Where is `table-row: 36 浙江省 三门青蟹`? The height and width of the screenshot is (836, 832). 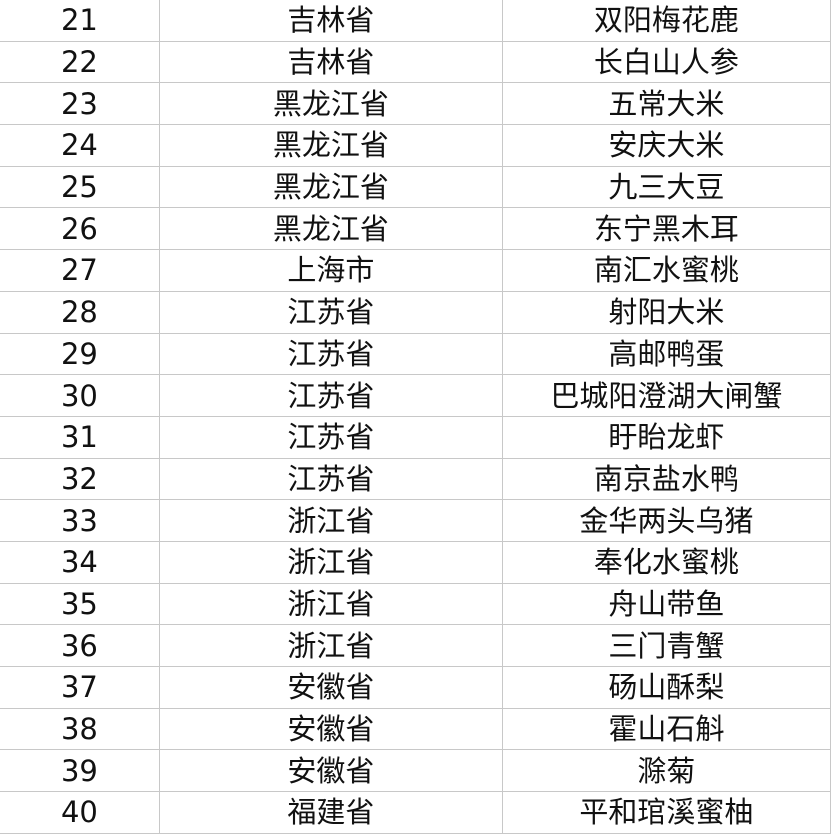
table-row: 36 浙江省 三门青蟹 is located at coordinates (416, 645).